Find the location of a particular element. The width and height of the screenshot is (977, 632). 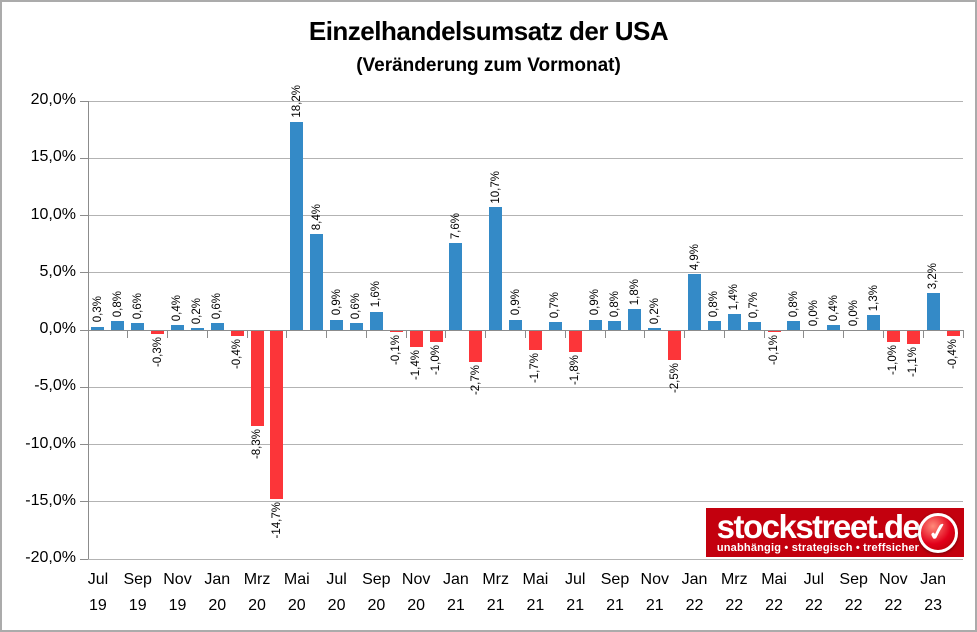

bar-label: -2,5% is located at coordinates (674, 377).